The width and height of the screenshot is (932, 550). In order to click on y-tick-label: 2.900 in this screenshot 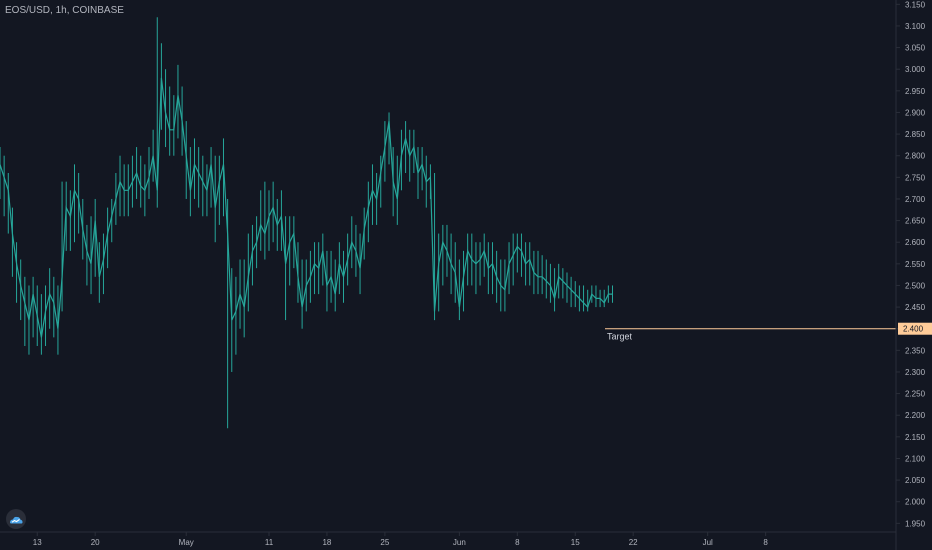, I will do `click(915, 112)`.